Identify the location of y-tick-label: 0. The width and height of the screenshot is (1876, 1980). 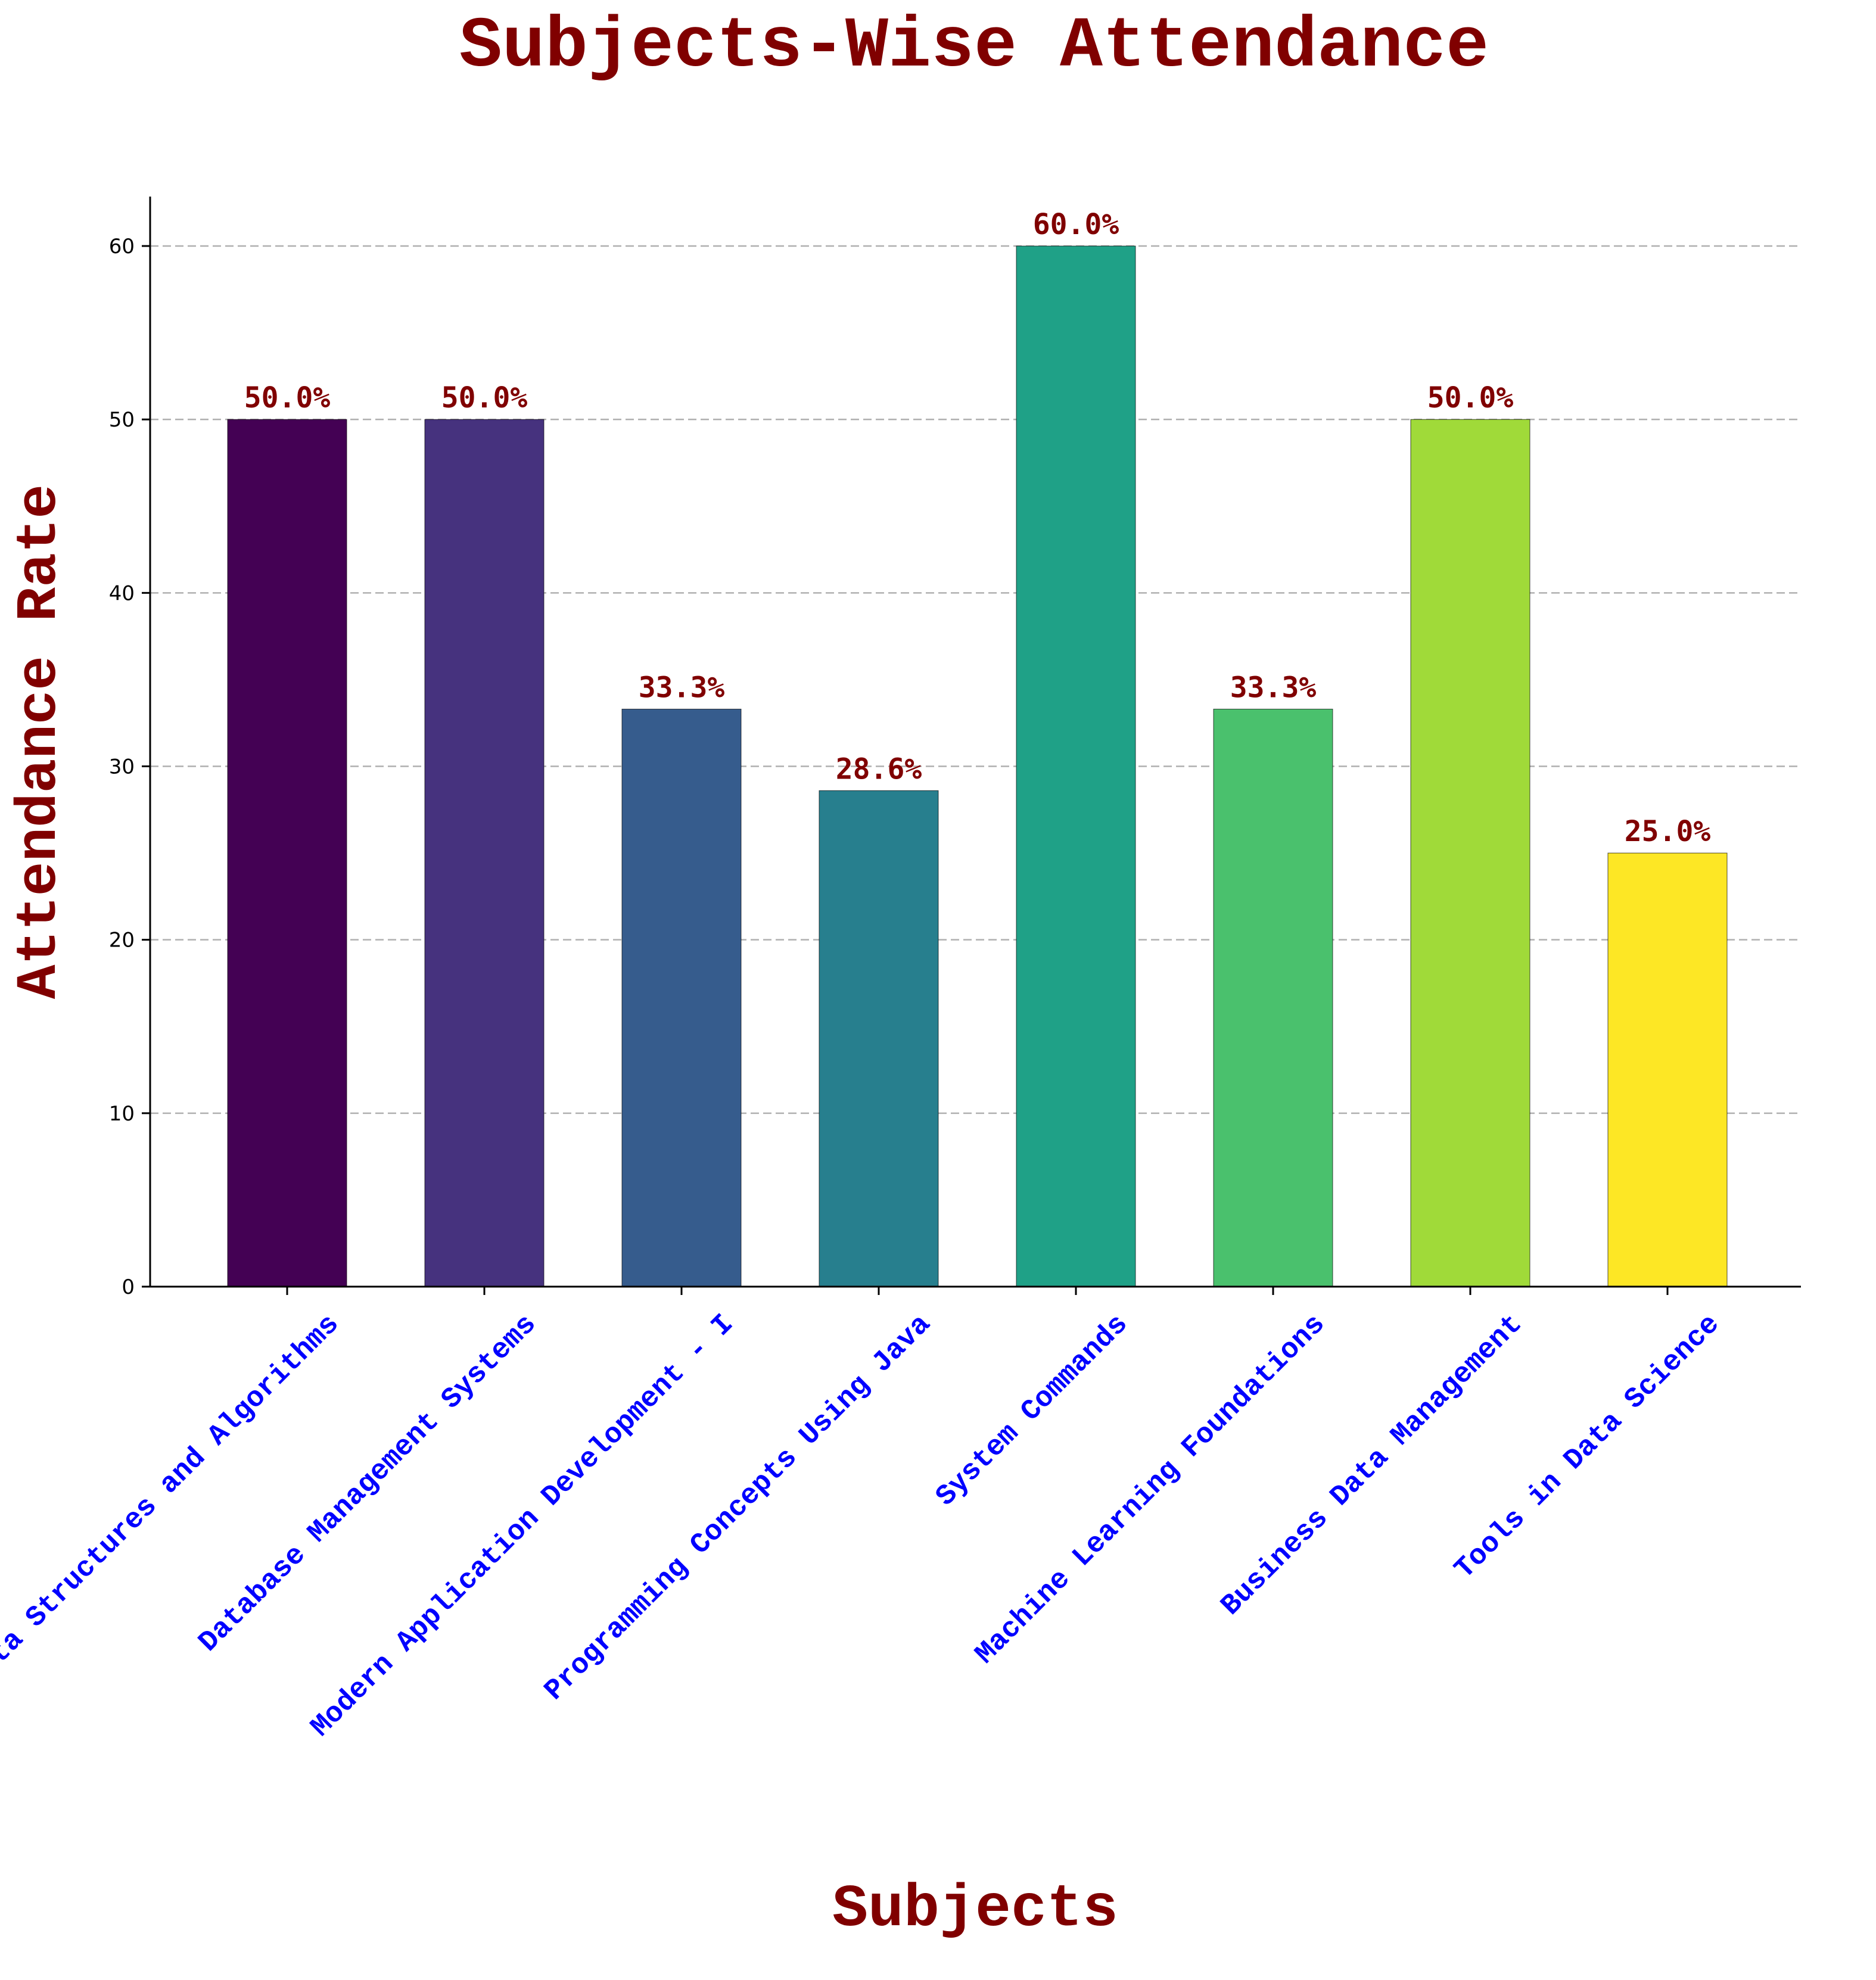
(128, 1287).